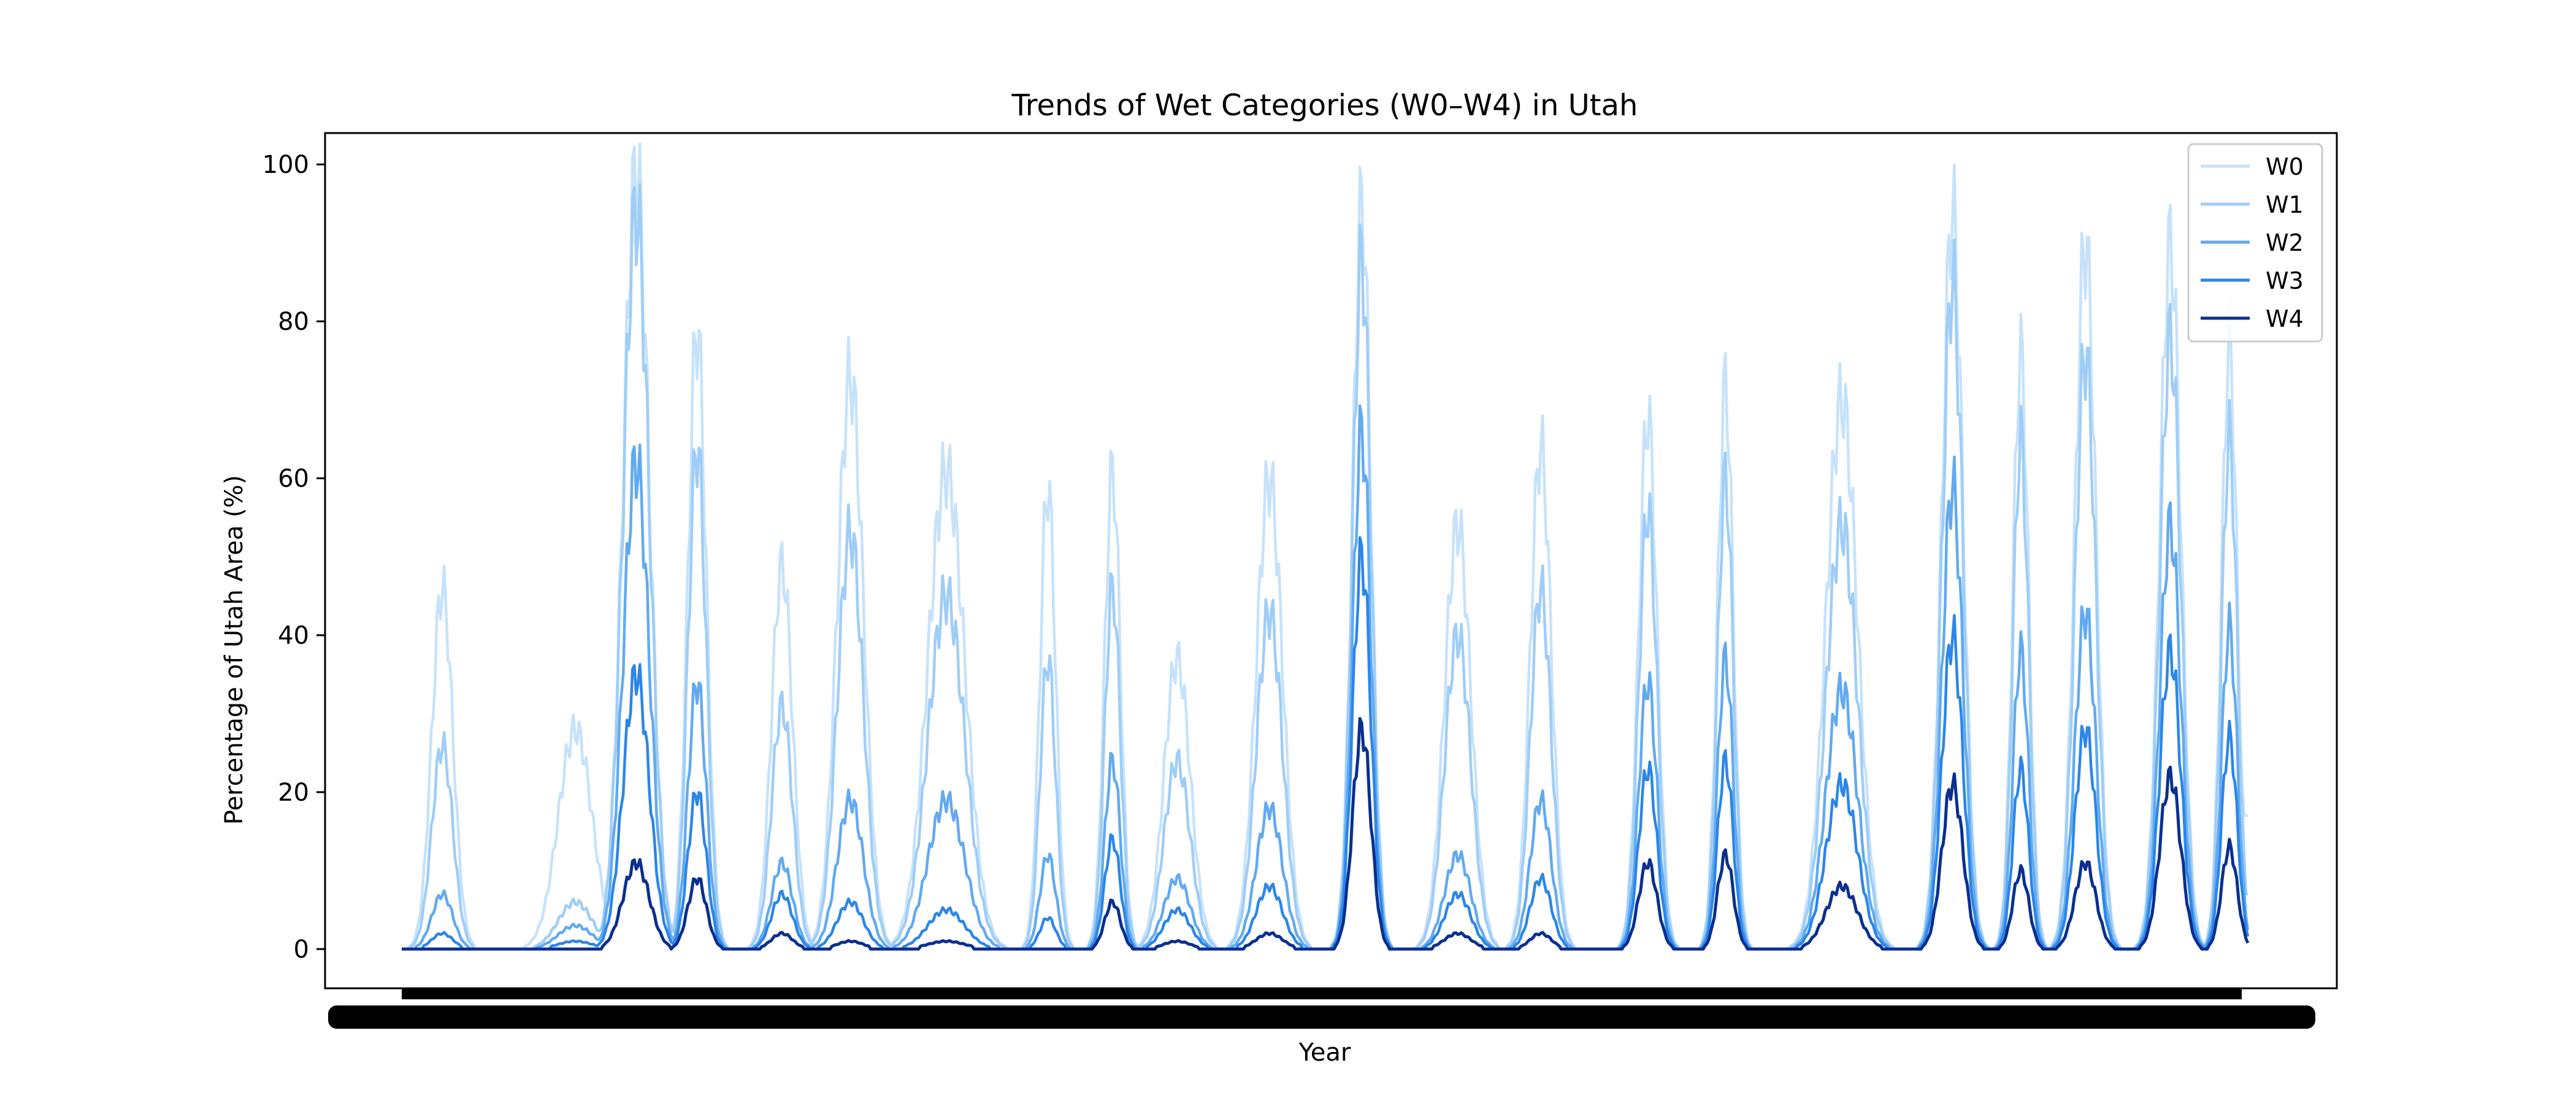  What do you see at coordinates (301, 950) in the screenshot?
I see `y-tick-label: 0` at bounding box center [301, 950].